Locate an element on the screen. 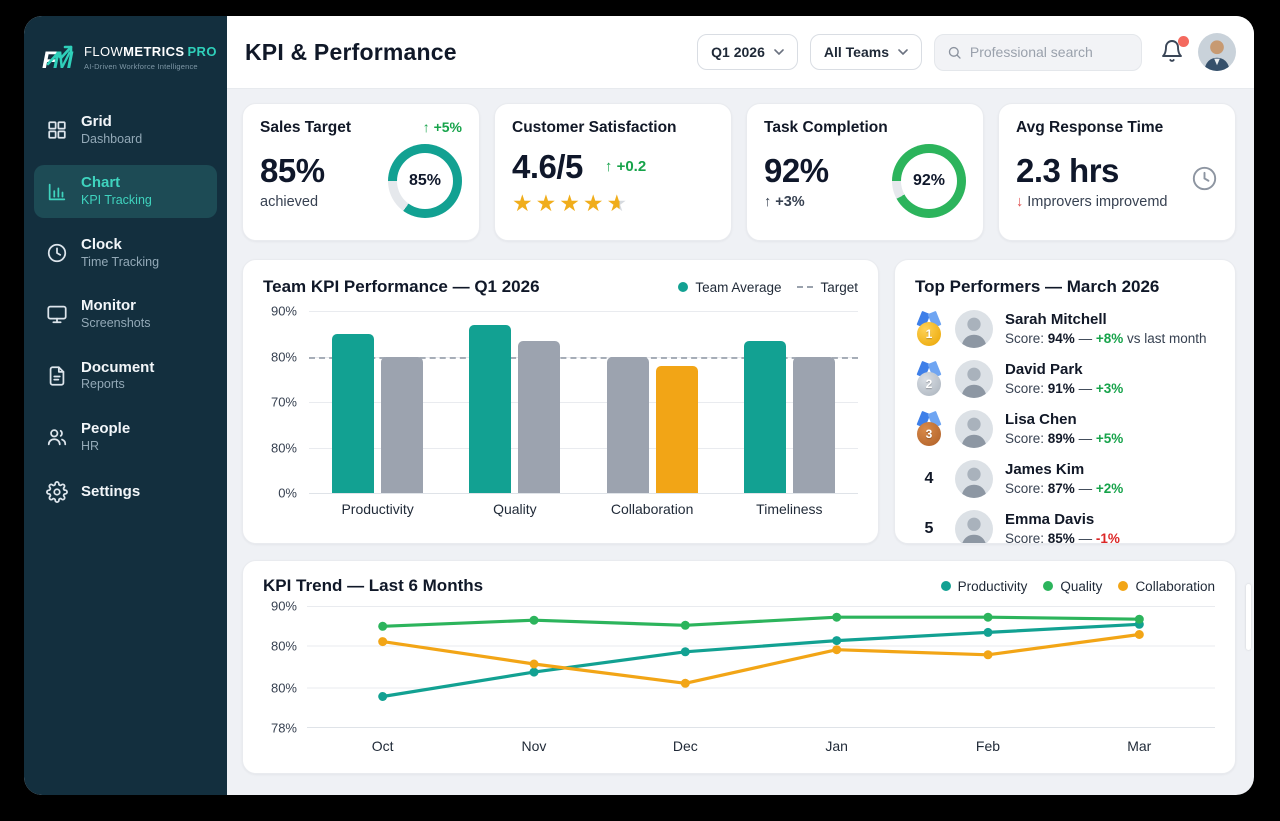 Image resolution: width=1280 pixels, height=821 pixels. legend-quality: Quality is located at coordinates (1072, 586).